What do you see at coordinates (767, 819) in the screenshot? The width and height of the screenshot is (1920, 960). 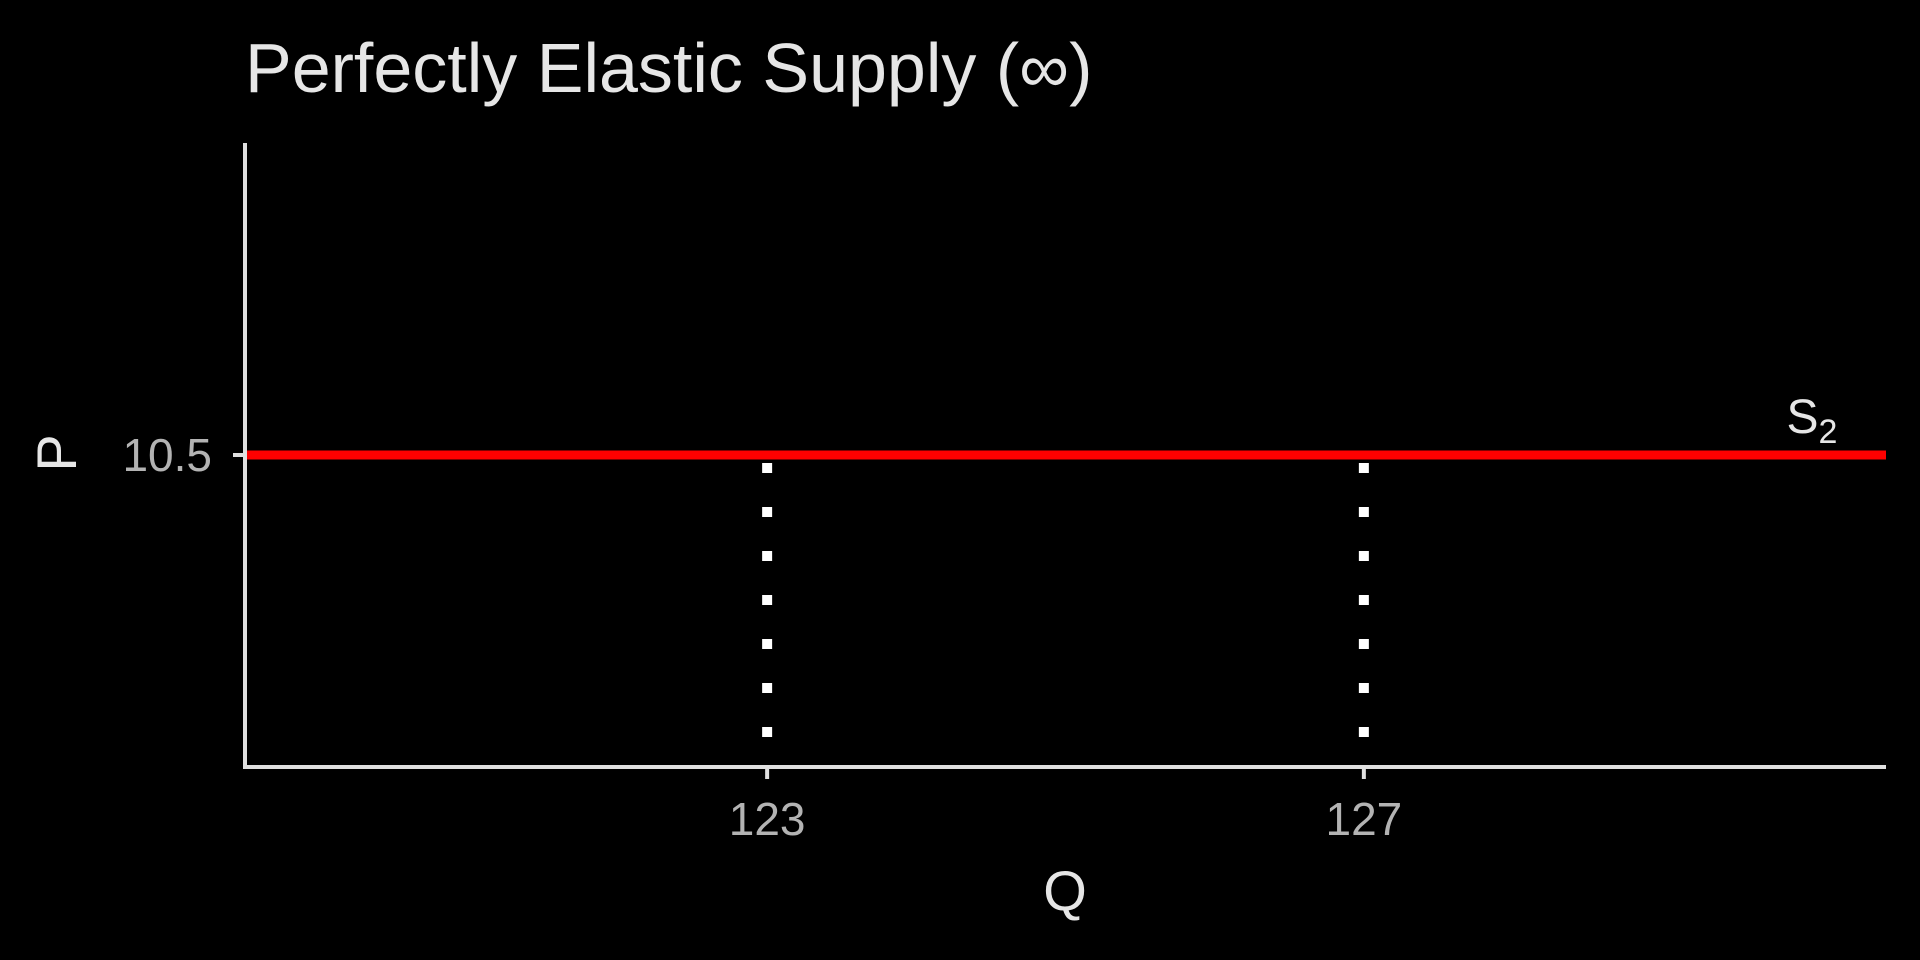 I see `x-tick-label: 123` at bounding box center [767, 819].